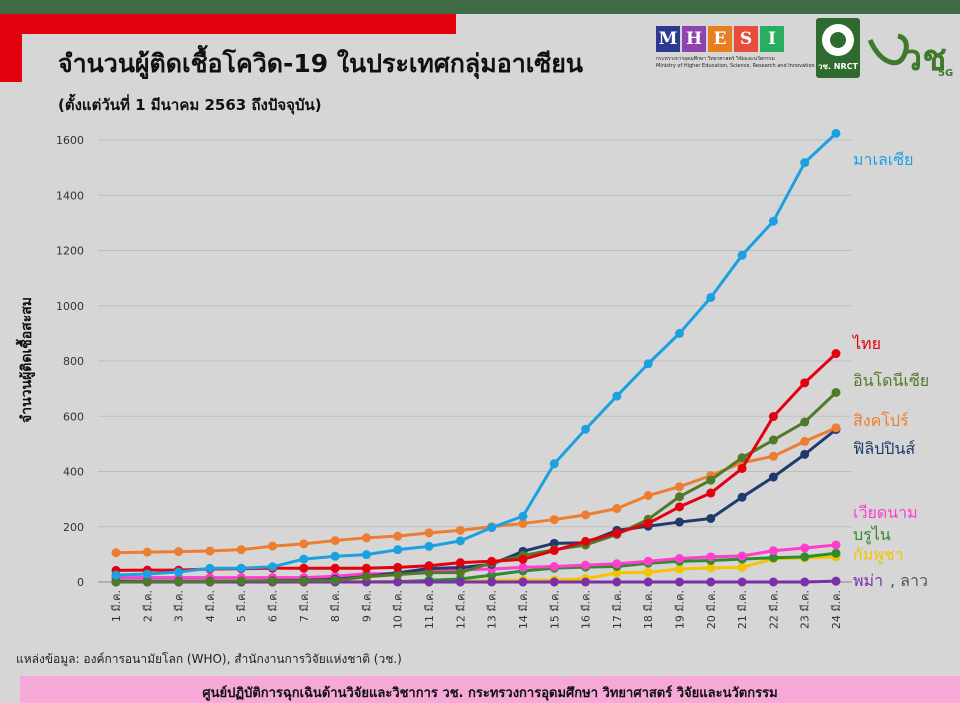  I want to click on x-tick-label: 9 มี.ค., so click(366, 606).